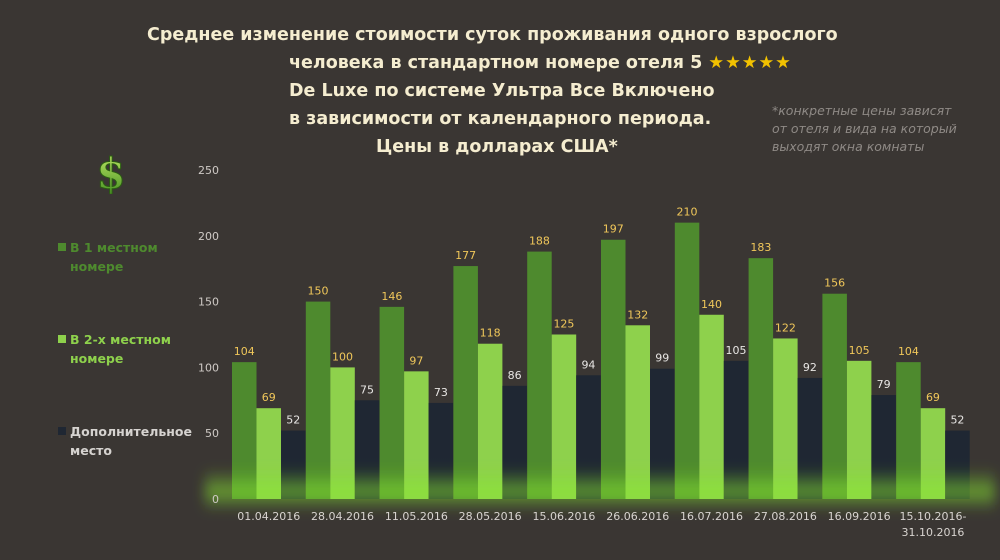  Describe the element at coordinates (212, 433) in the screenshot. I see `y-tick-label: 50` at that location.